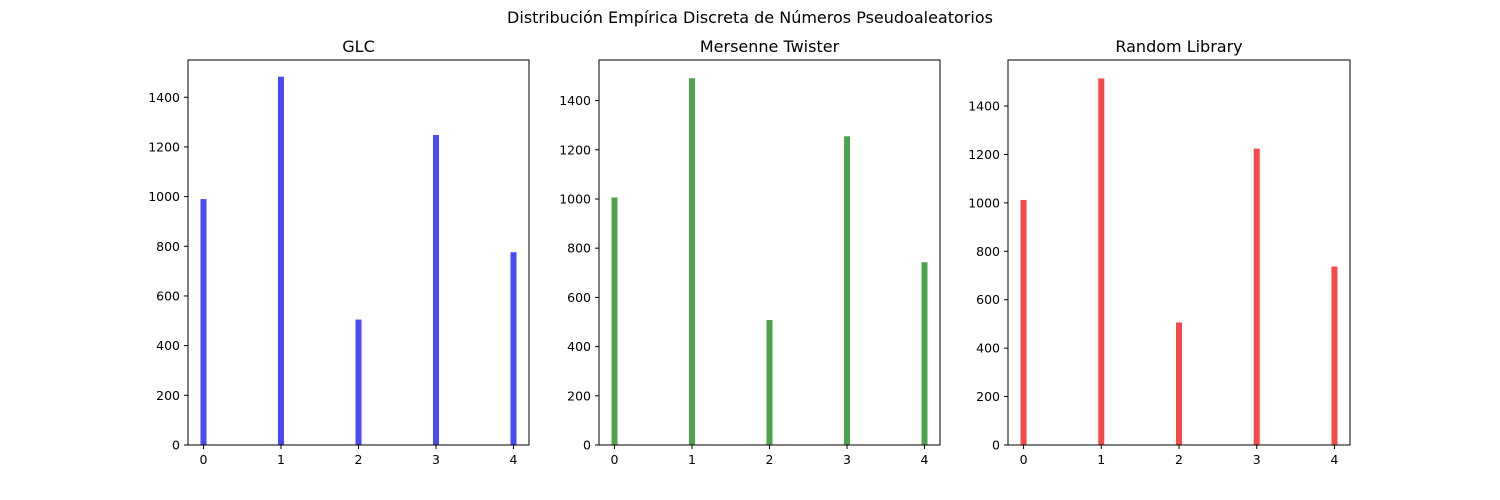  What do you see at coordinates (770, 46) in the screenshot?
I see `subplot-title: Mersenne Twister` at bounding box center [770, 46].